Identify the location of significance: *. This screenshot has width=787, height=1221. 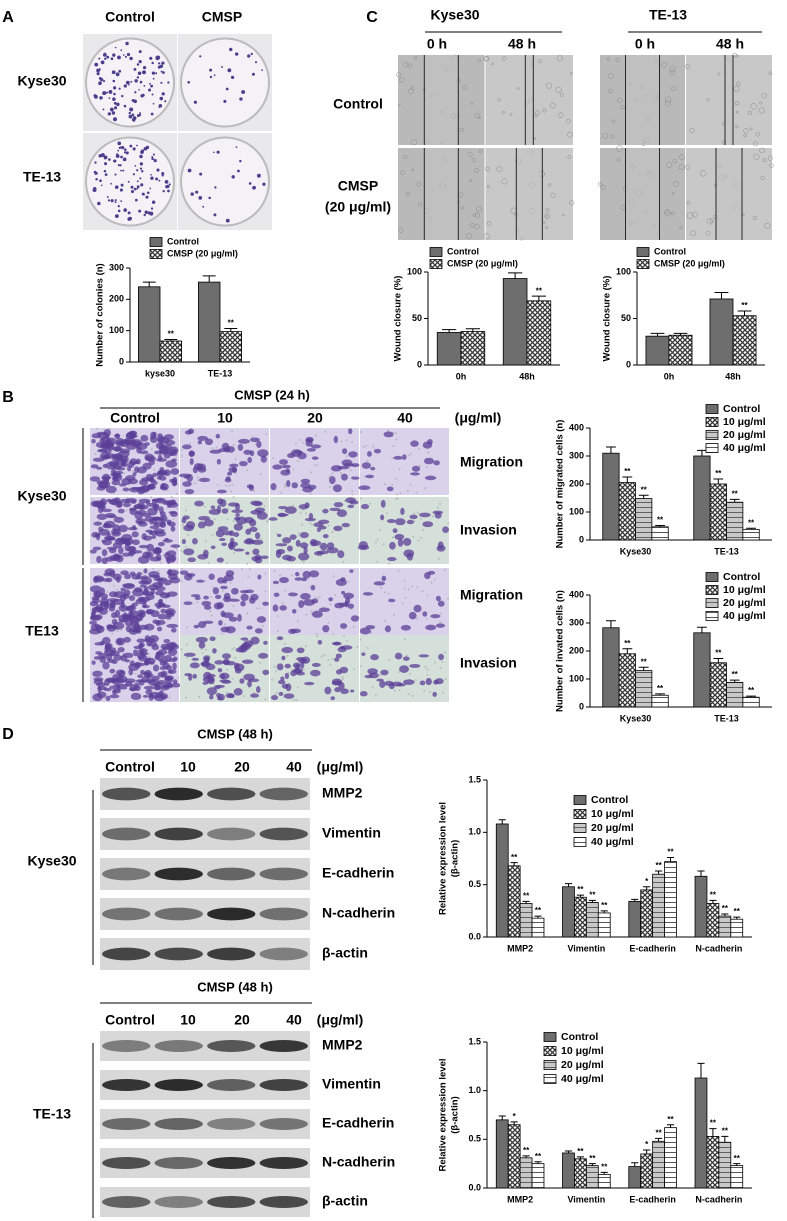
(647, 1144).